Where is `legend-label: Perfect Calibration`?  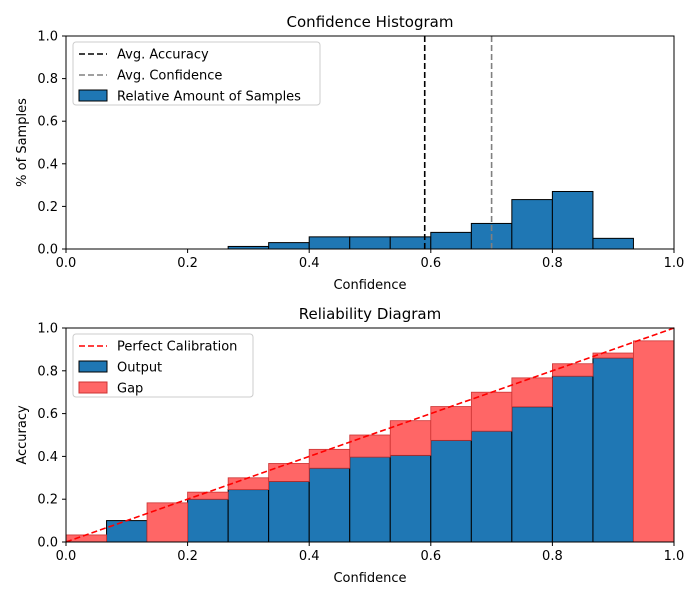 legend-label: Perfect Calibration is located at coordinates (177, 347).